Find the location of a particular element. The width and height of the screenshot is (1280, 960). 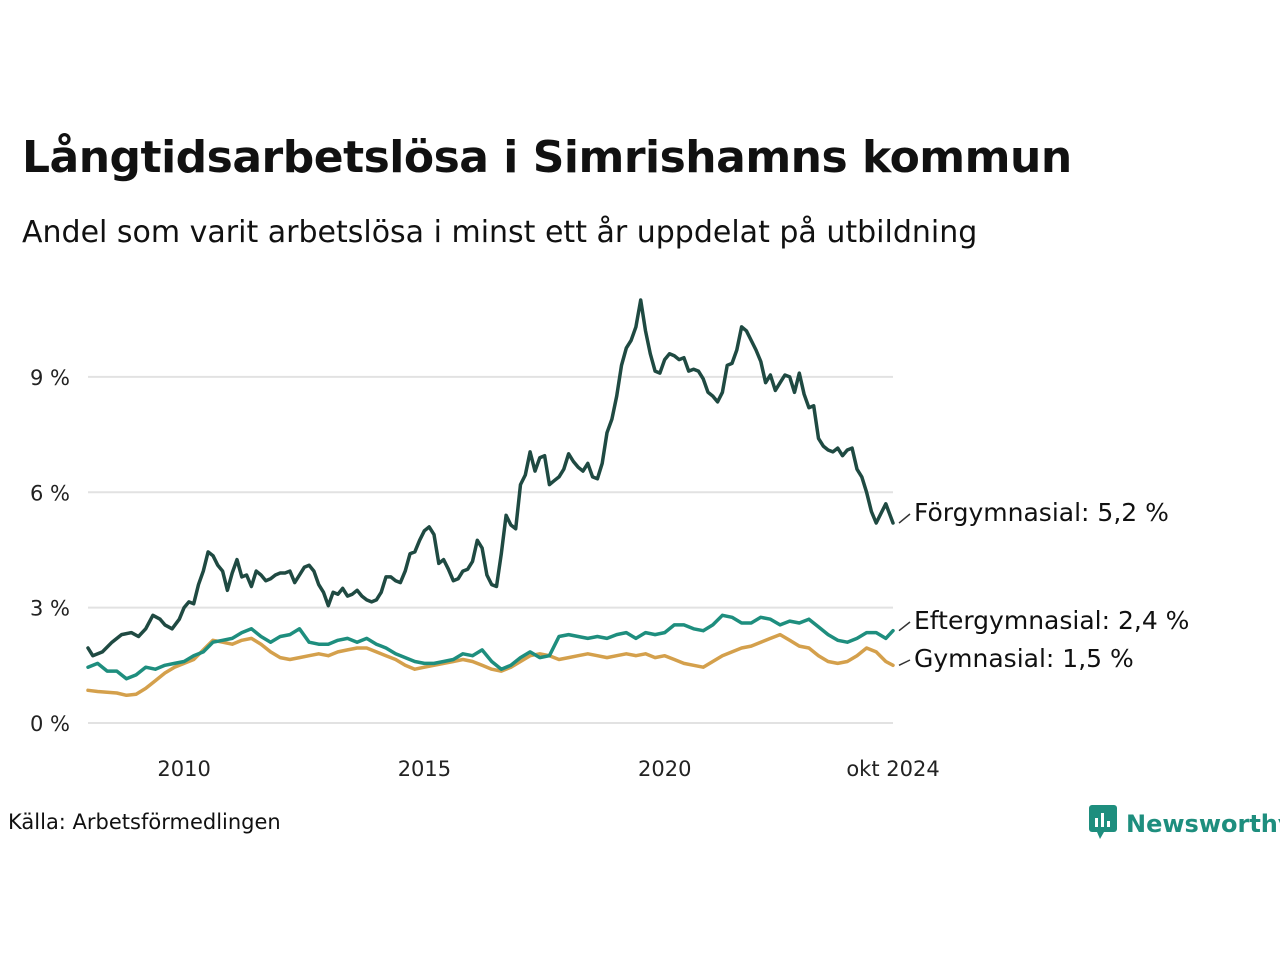

series-line-gymnasial is located at coordinates (490, 665).